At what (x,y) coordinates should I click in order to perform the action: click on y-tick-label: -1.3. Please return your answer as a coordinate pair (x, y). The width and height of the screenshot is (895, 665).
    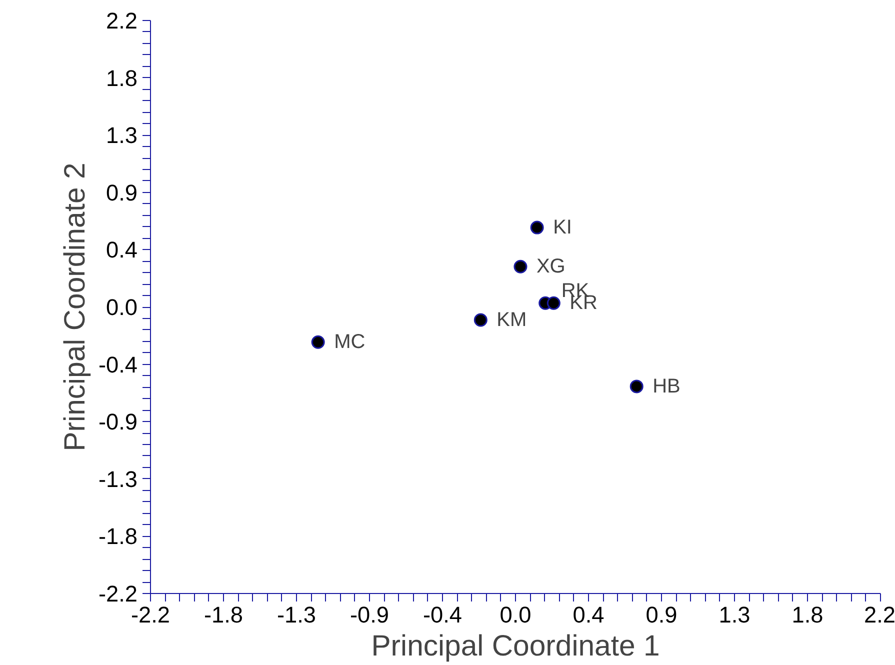
    Looking at the image, I should click on (118, 479).